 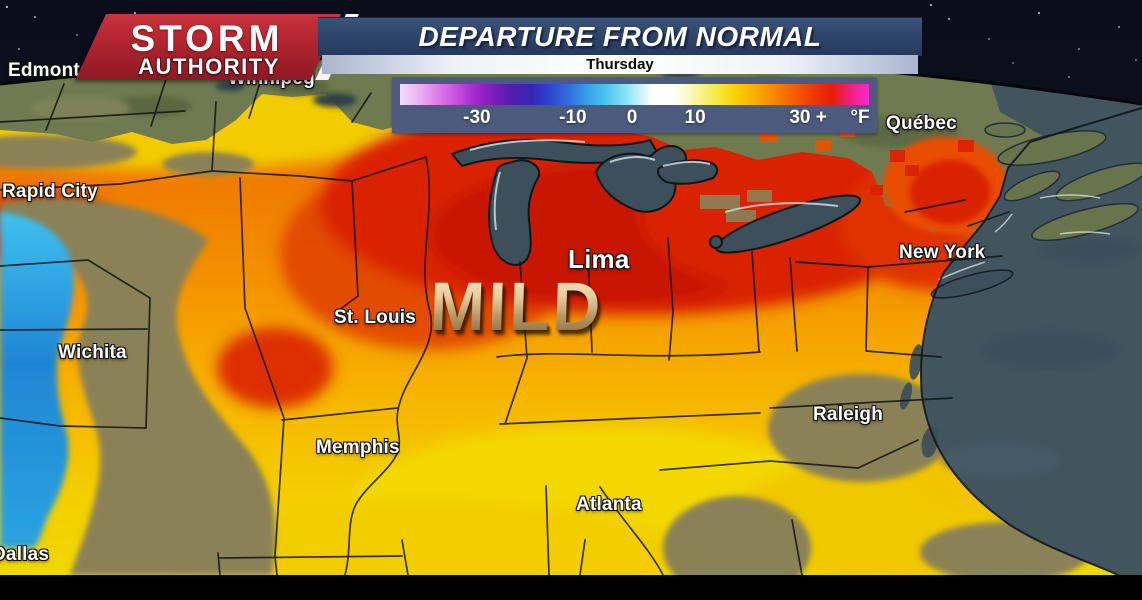 I want to click on lake-ice-highlights, so click(x=654, y=185).